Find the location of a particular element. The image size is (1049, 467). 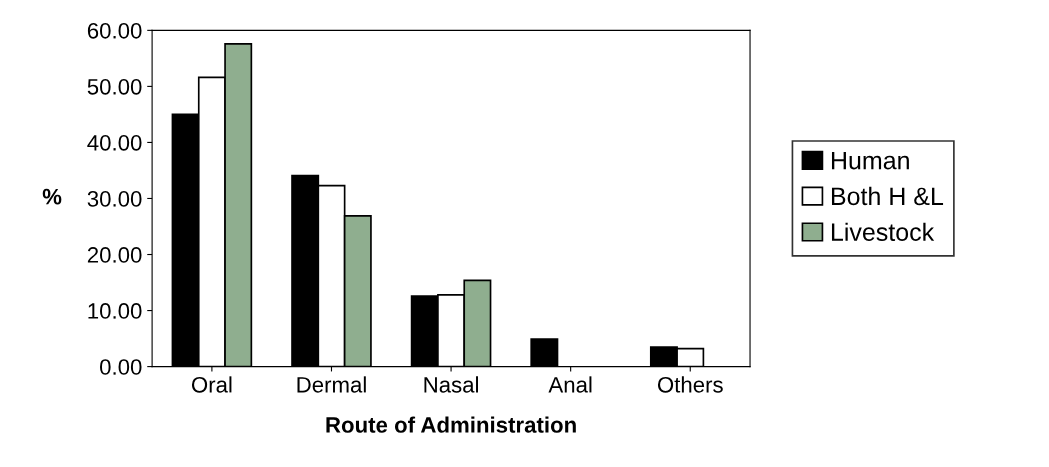

x-tick-label: Oral is located at coordinates (211, 384).